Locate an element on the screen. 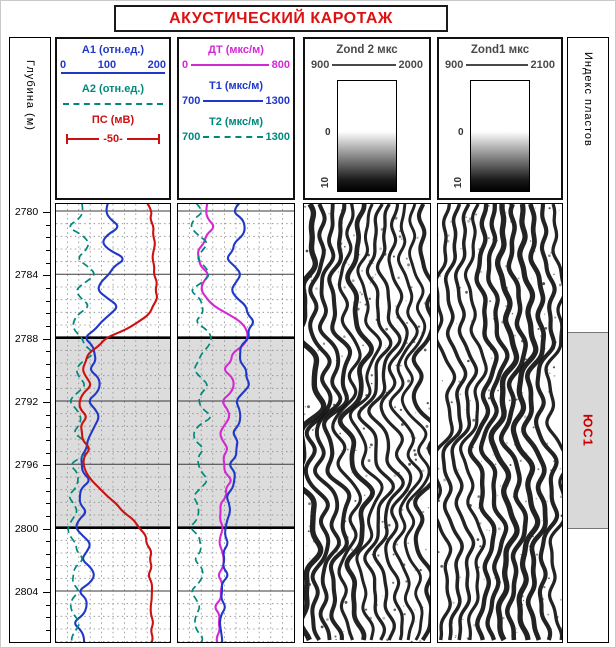 Image resolution: width=616 pixels, height=648 pixels. ps-scale-right-bar is located at coordinates (159, 139).